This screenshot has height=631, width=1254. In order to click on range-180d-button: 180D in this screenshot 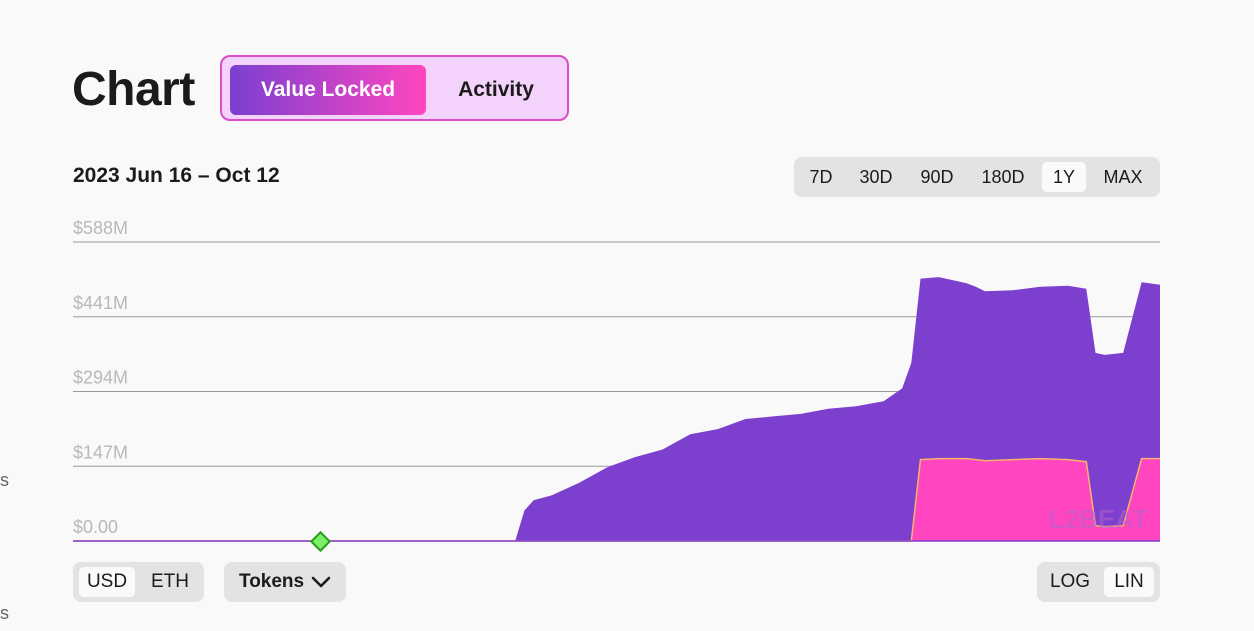, I will do `click(1003, 177)`.